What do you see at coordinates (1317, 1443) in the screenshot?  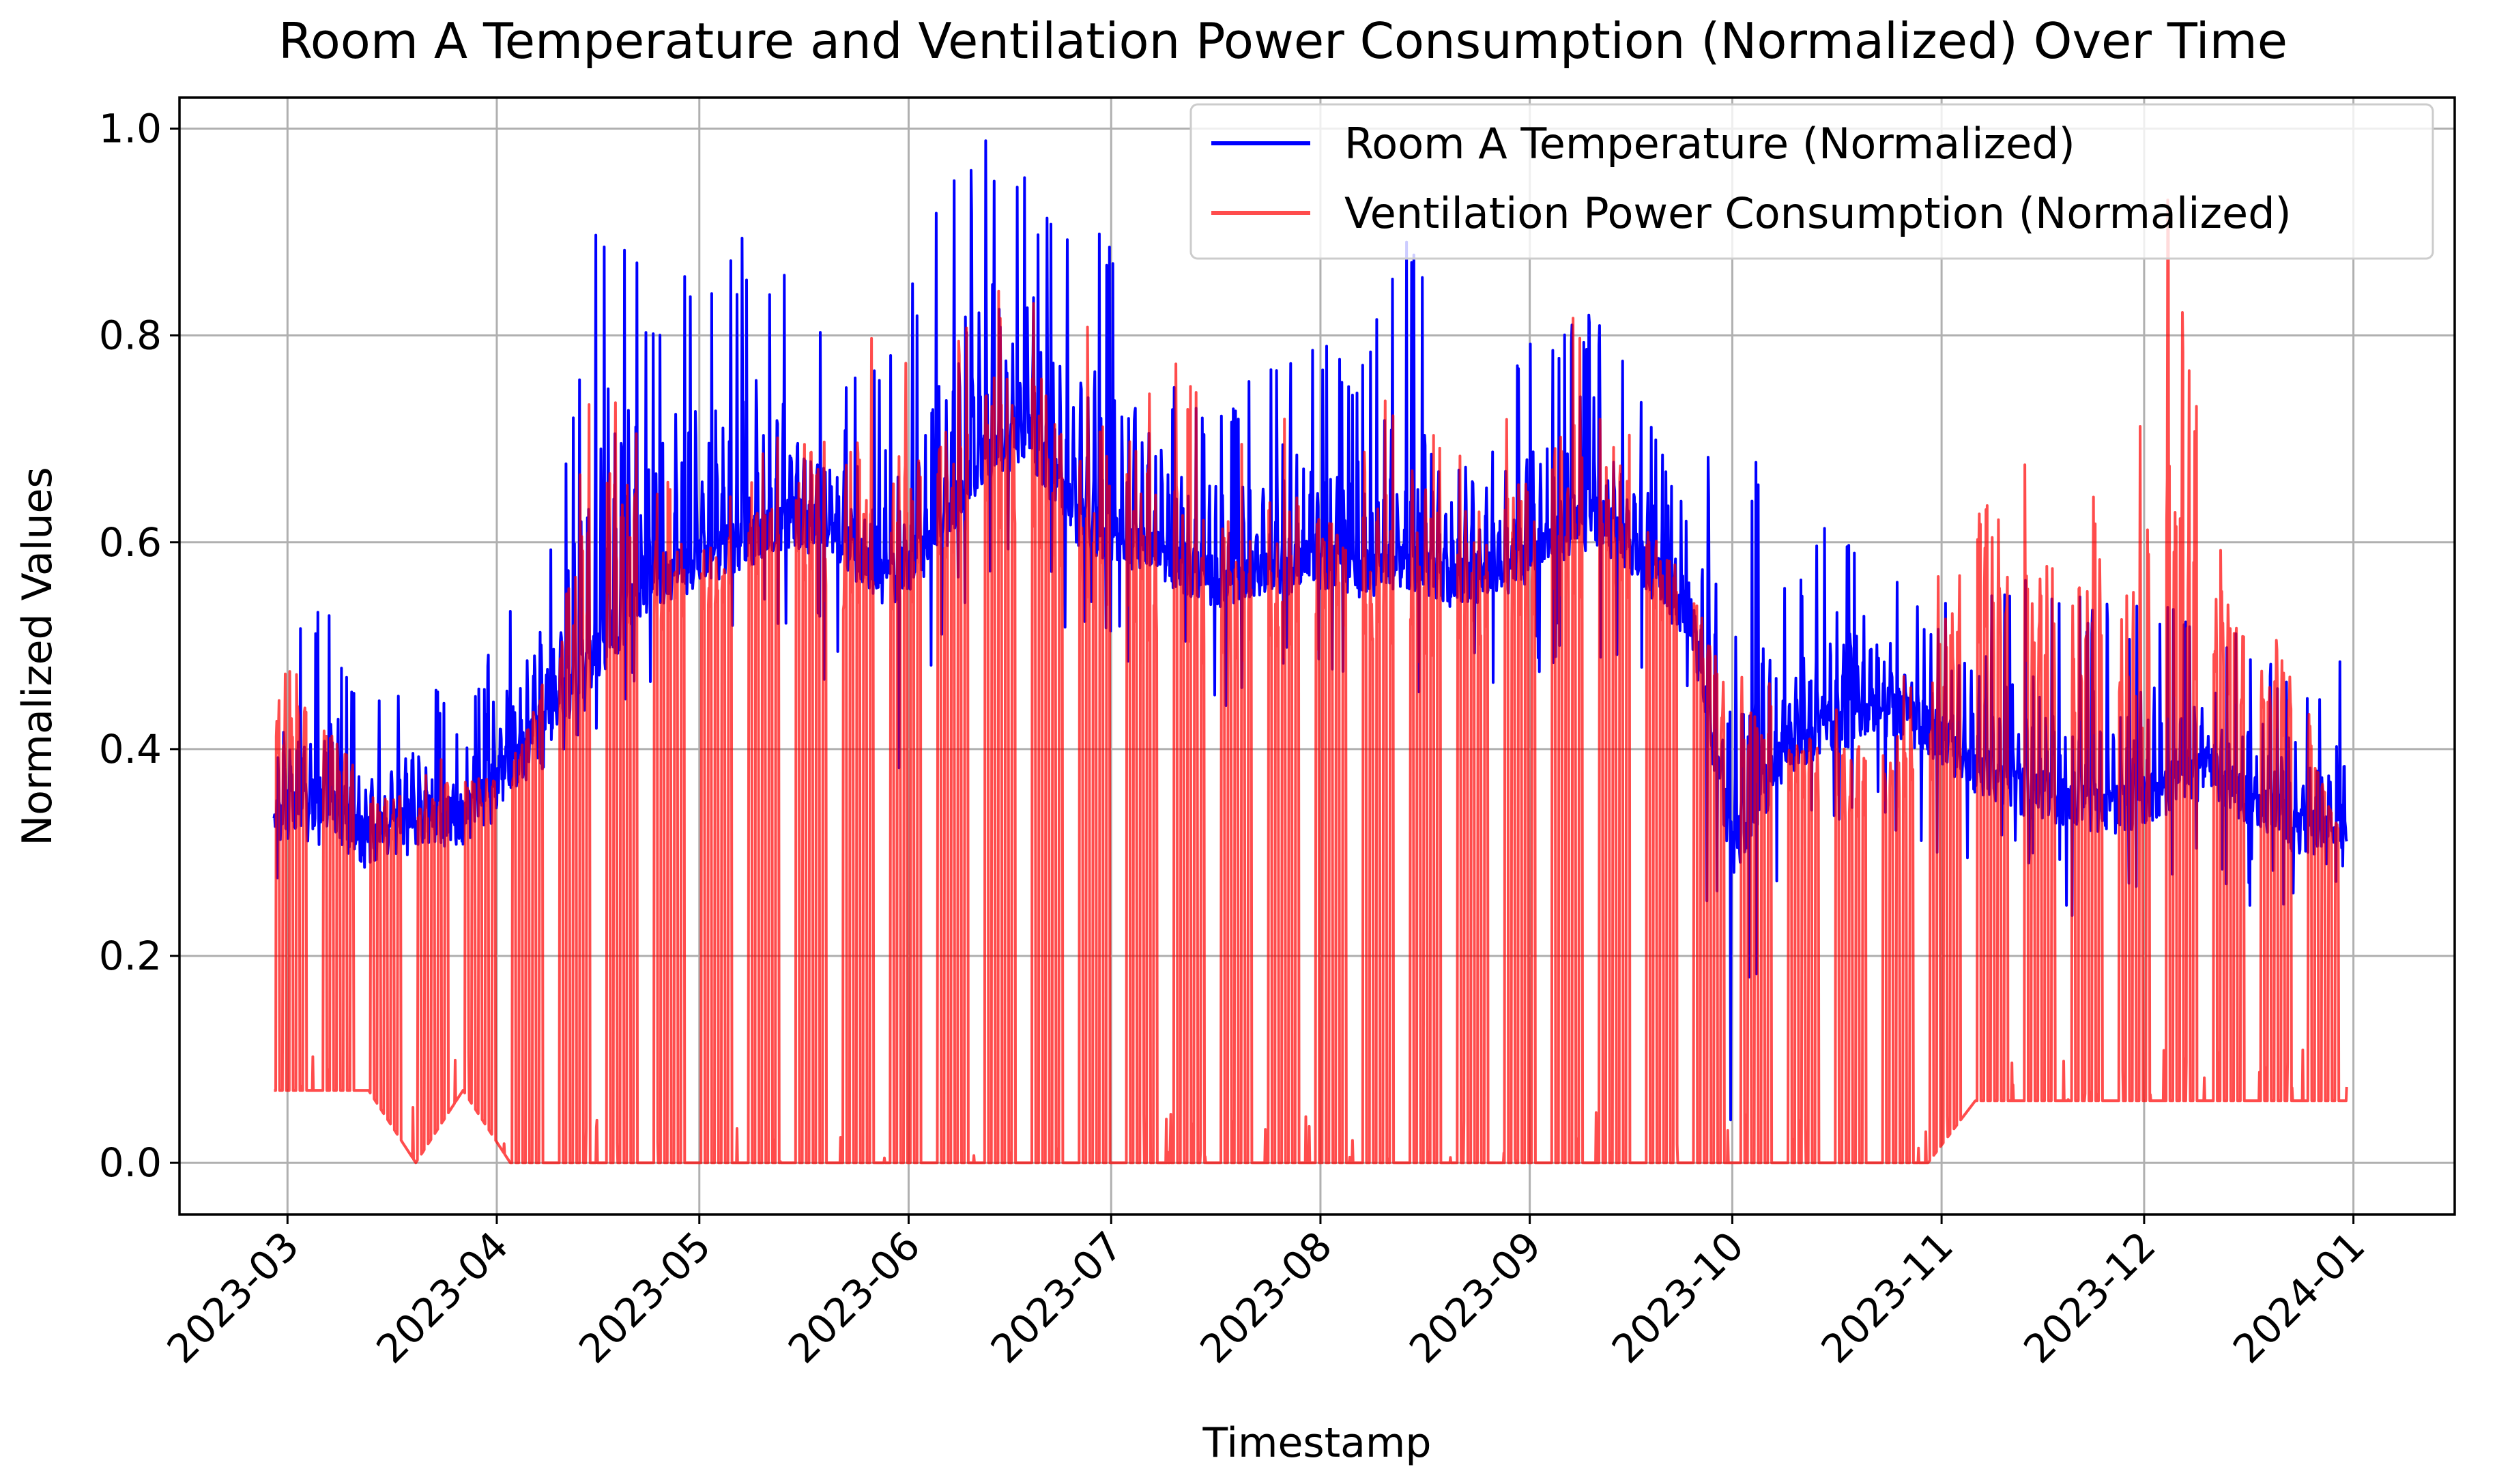 I see `x-axis-label: Timestamp` at bounding box center [1317, 1443].